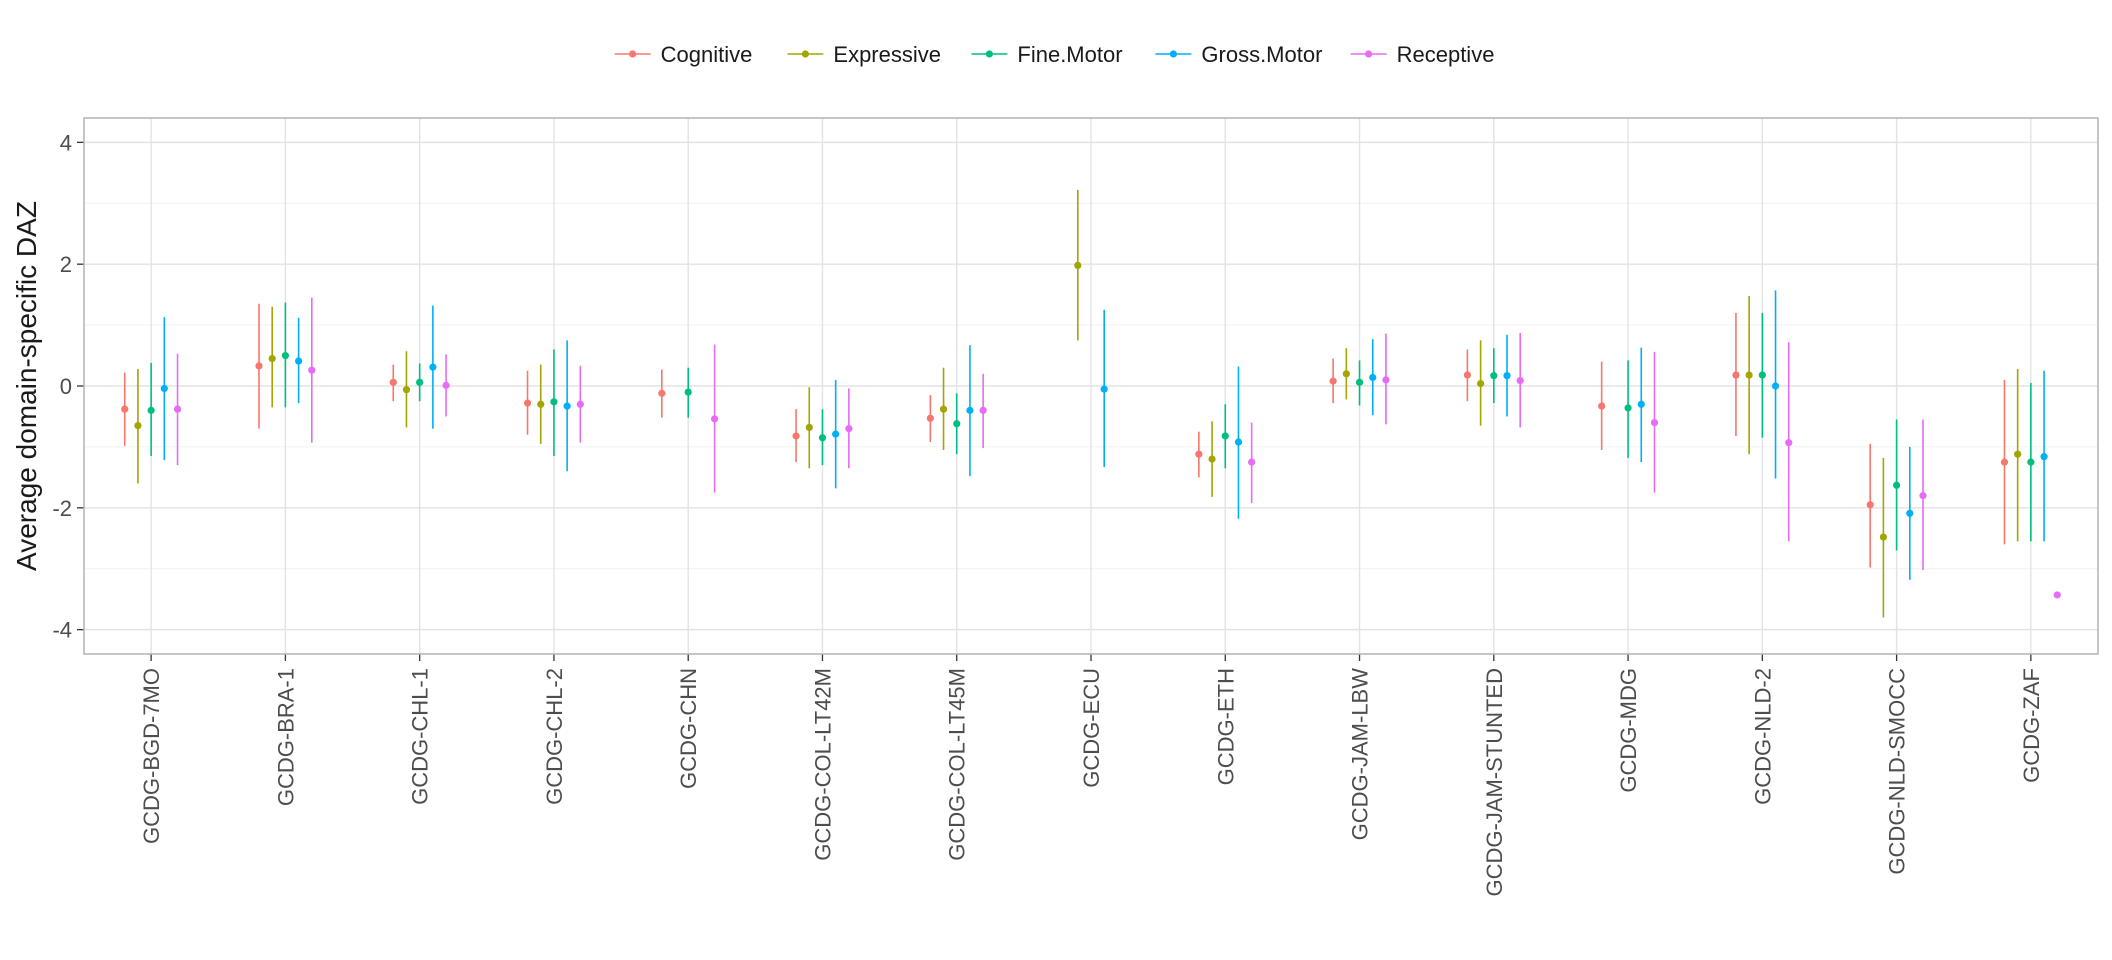  I want to click on x-tick-label: GCDG-CHL-2, so click(554, 736).